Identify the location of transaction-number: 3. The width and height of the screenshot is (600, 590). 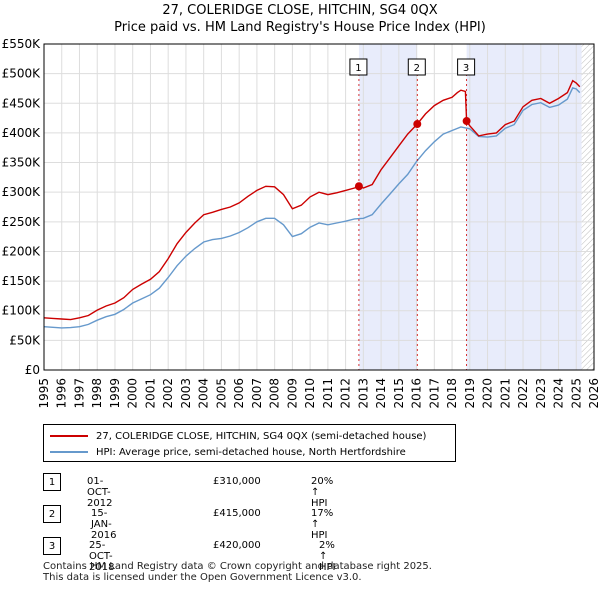
(52, 546).